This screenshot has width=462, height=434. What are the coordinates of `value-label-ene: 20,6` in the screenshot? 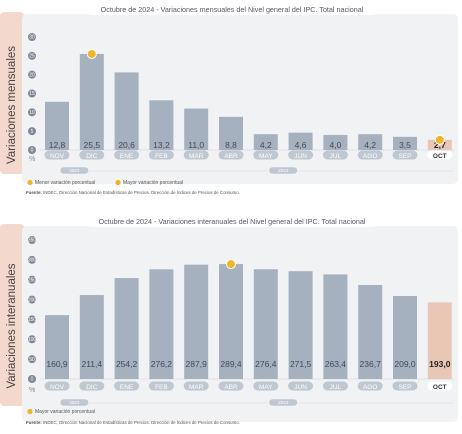 It's located at (126, 145).